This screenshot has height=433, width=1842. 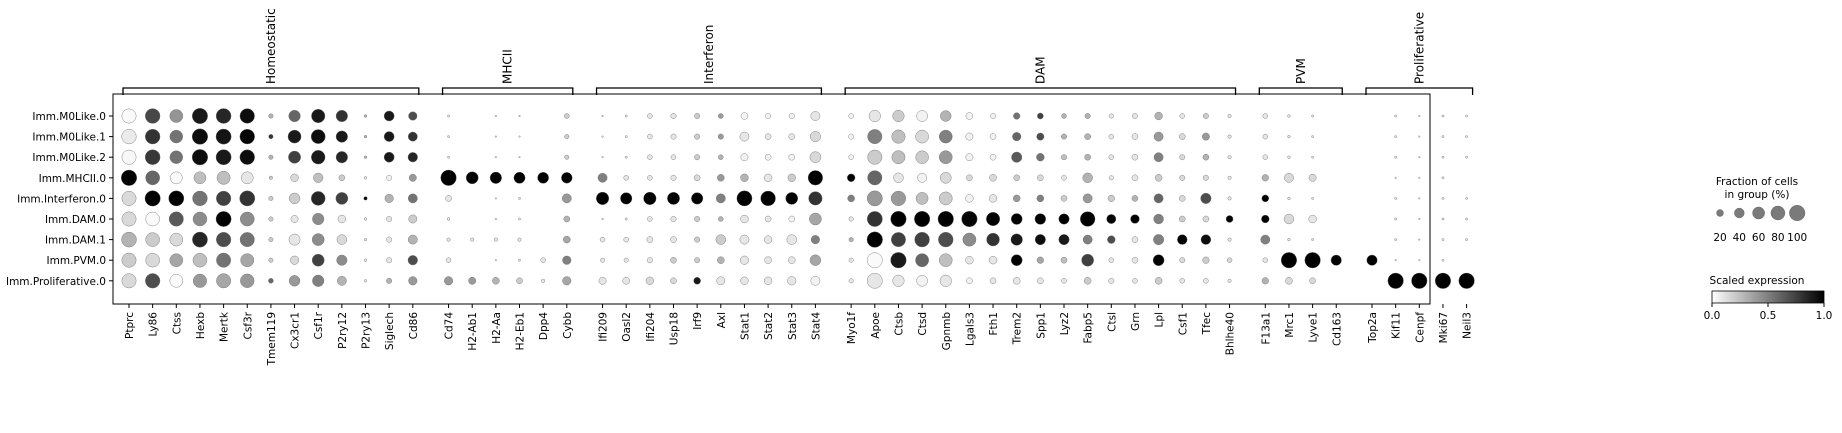 What do you see at coordinates (507, 91) in the screenshot?
I see `group-bracket-mhcii` at bounding box center [507, 91].